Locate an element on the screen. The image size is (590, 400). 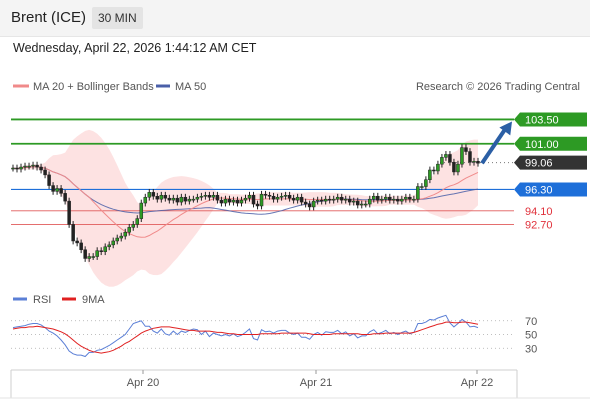
level-tag-label: 103.50 is located at coordinates (542, 120).